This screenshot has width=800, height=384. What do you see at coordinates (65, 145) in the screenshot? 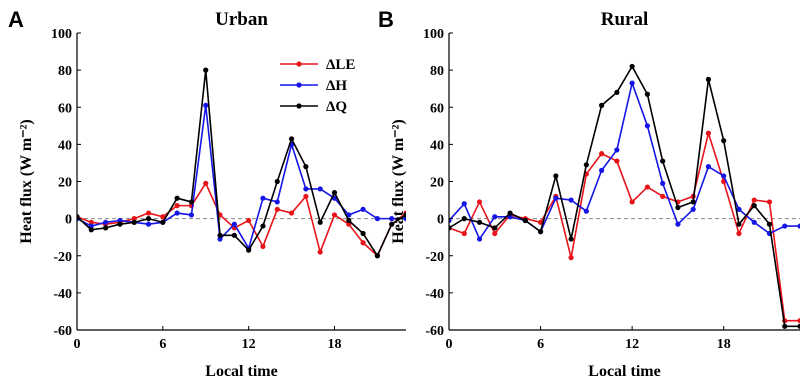
I see `y-tick-label: 40` at bounding box center [65, 145].